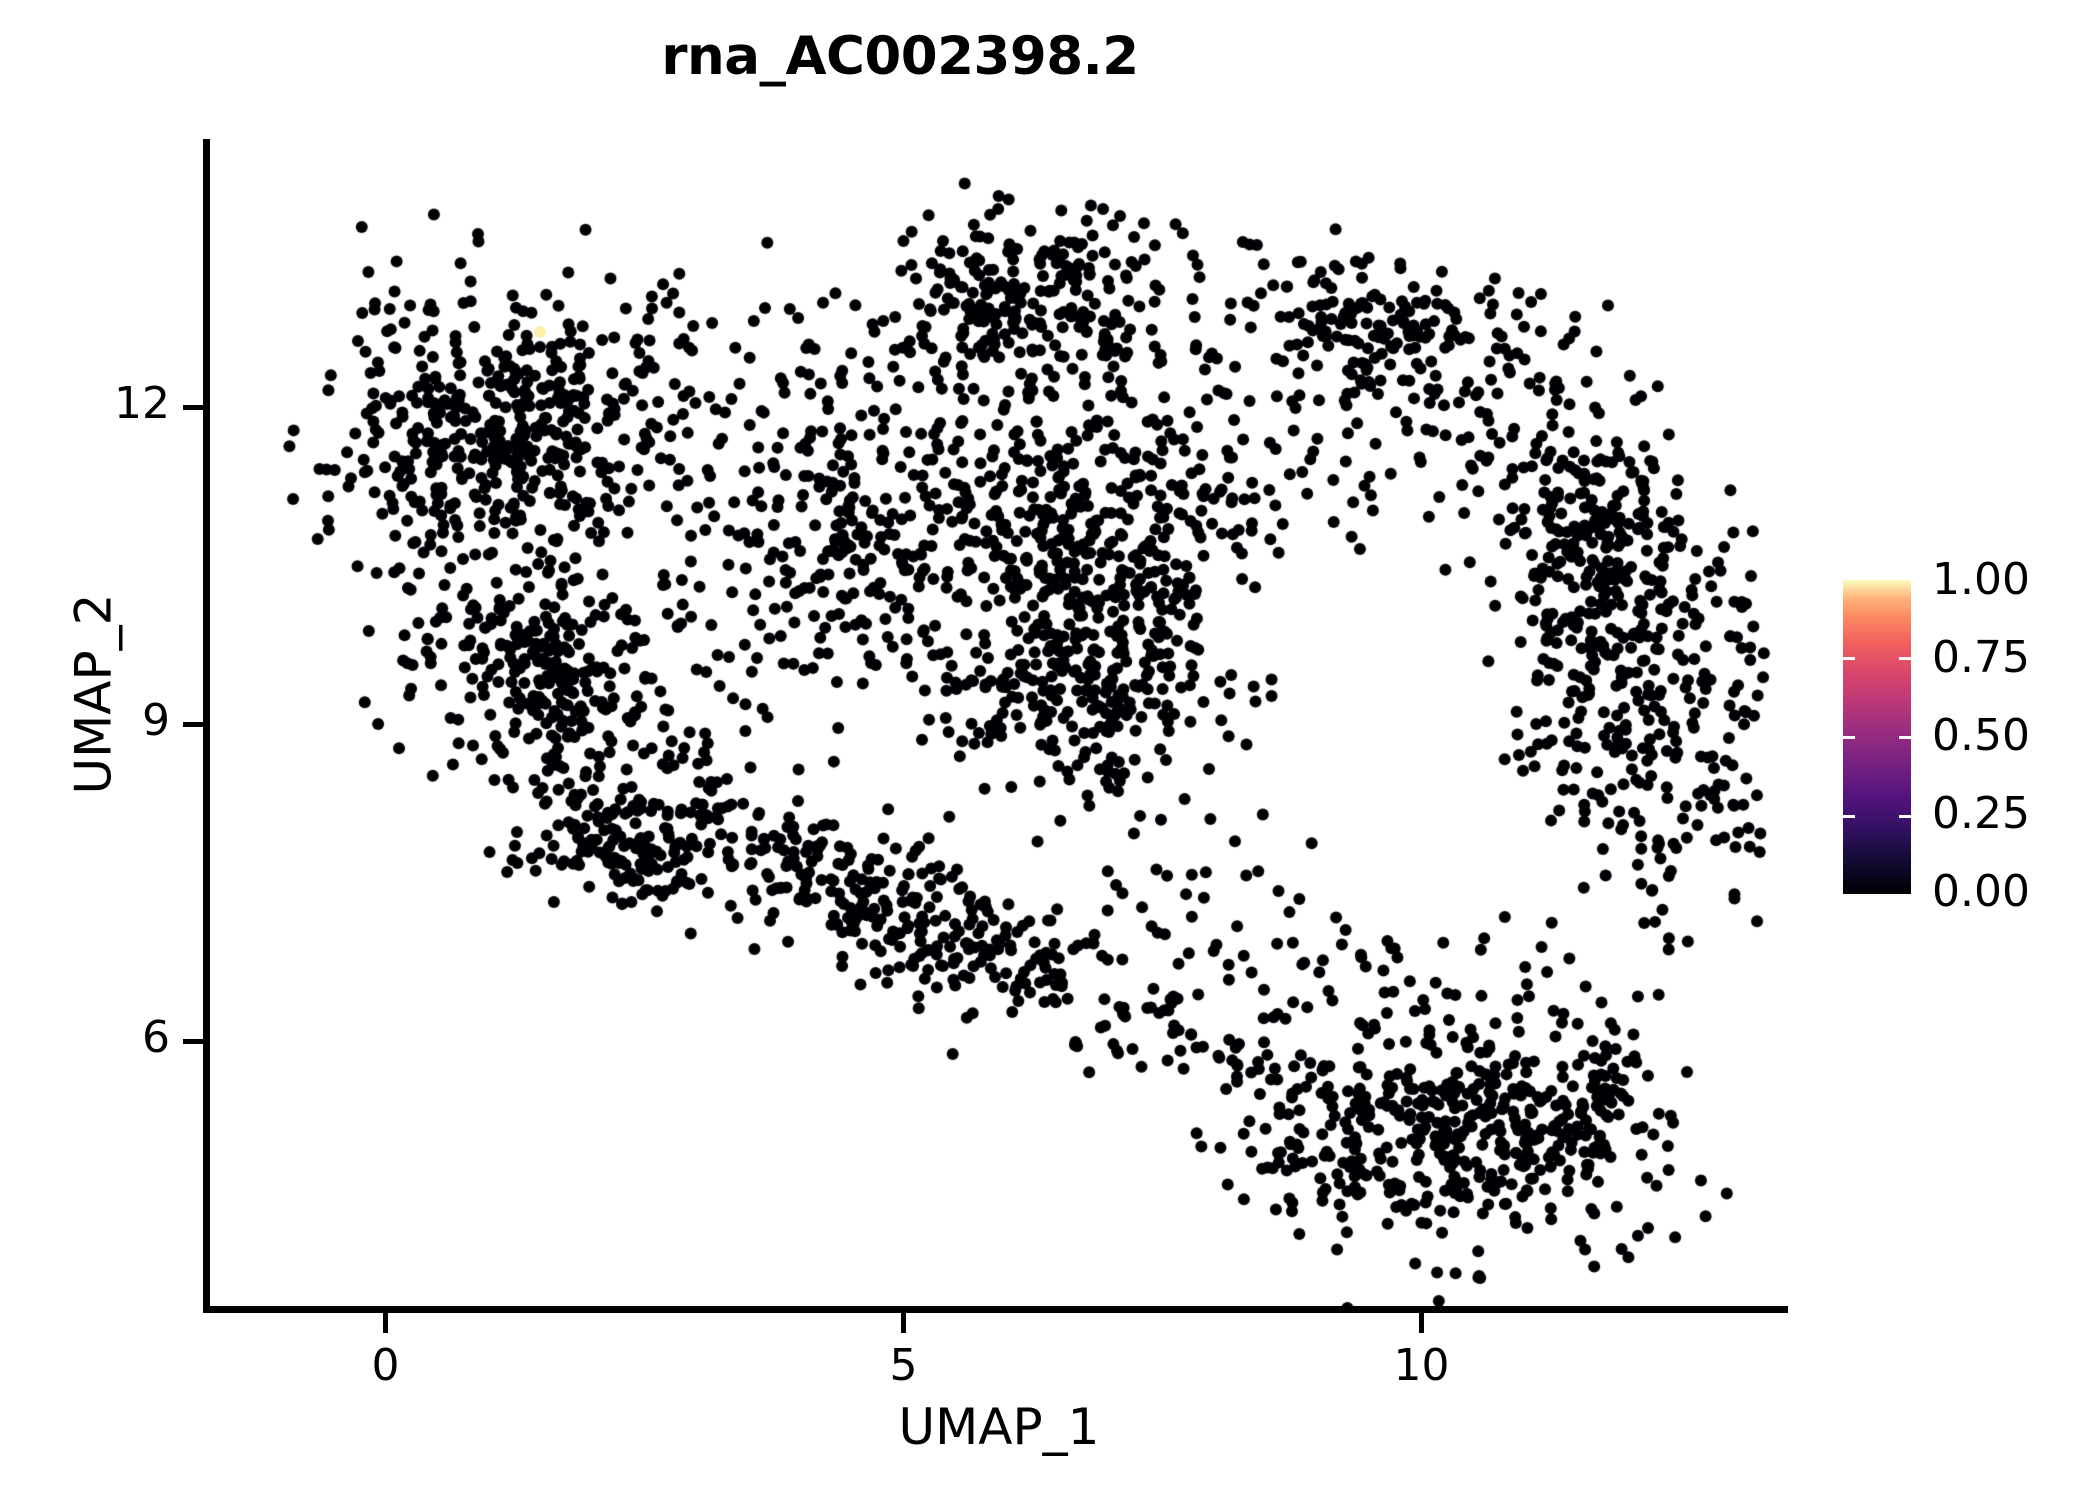 This screenshot has width=2100, height=1500. Describe the element at coordinates (903, 1365) in the screenshot. I see `x-tick-label-5: 5` at that location.